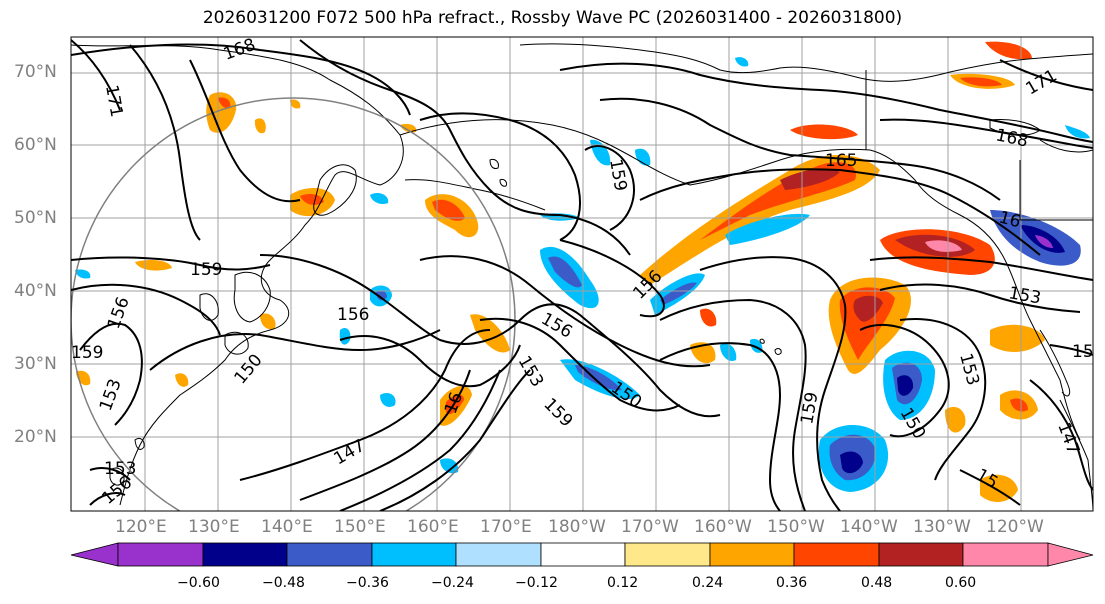 The width and height of the screenshot is (1105, 604). I want to click on colorbar-extend-high, so click(1070, 554).